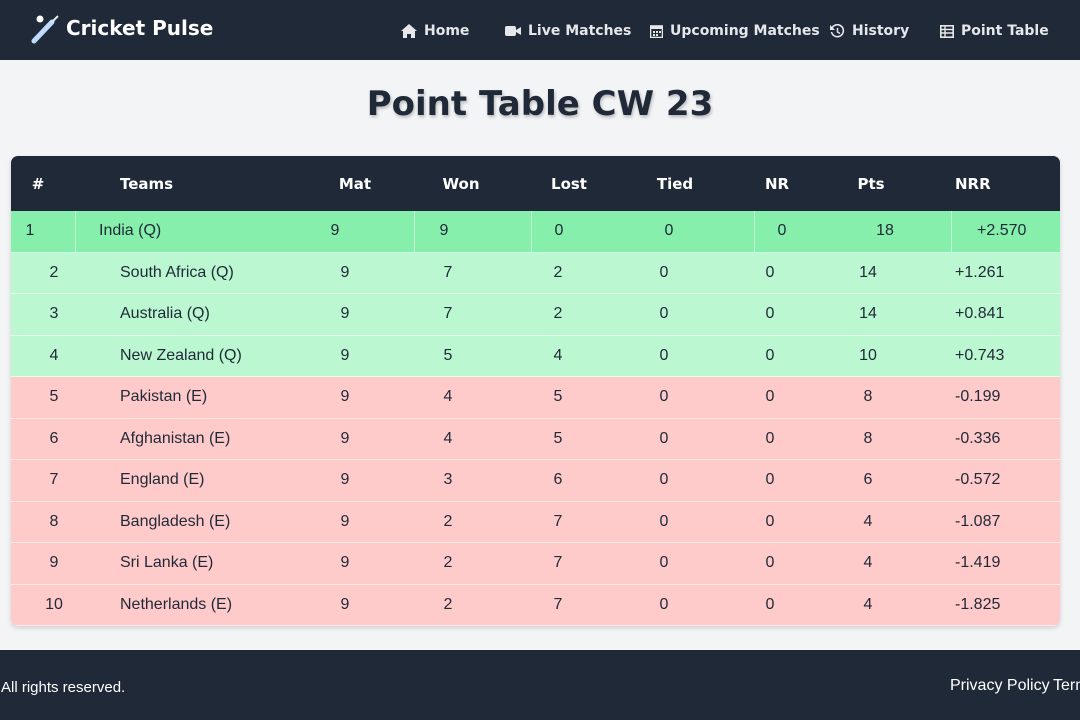 This screenshot has height=720, width=1080. What do you see at coordinates (181, 355) in the screenshot?
I see `team-name: New Zealand (Q)` at bounding box center [181, 355].